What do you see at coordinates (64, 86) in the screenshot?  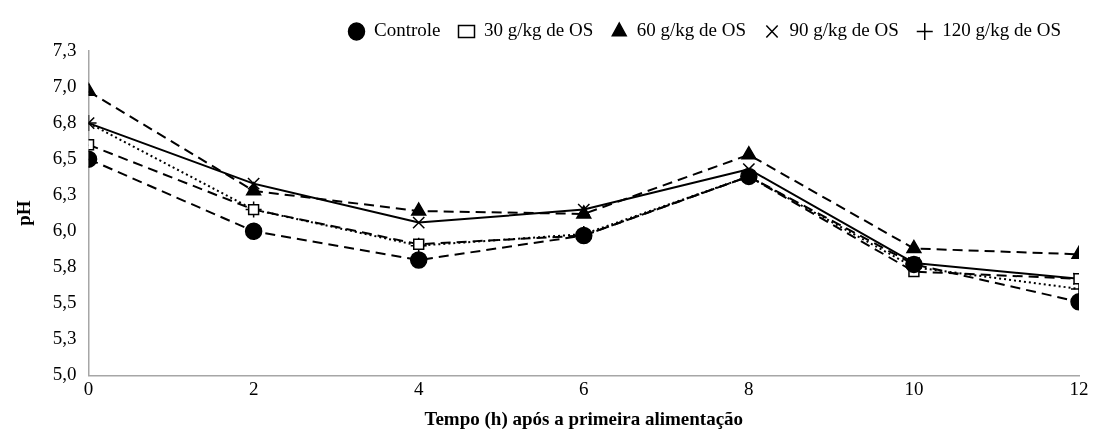 I see `y-tick-label: 7,0` at bounding box center [64, 86].